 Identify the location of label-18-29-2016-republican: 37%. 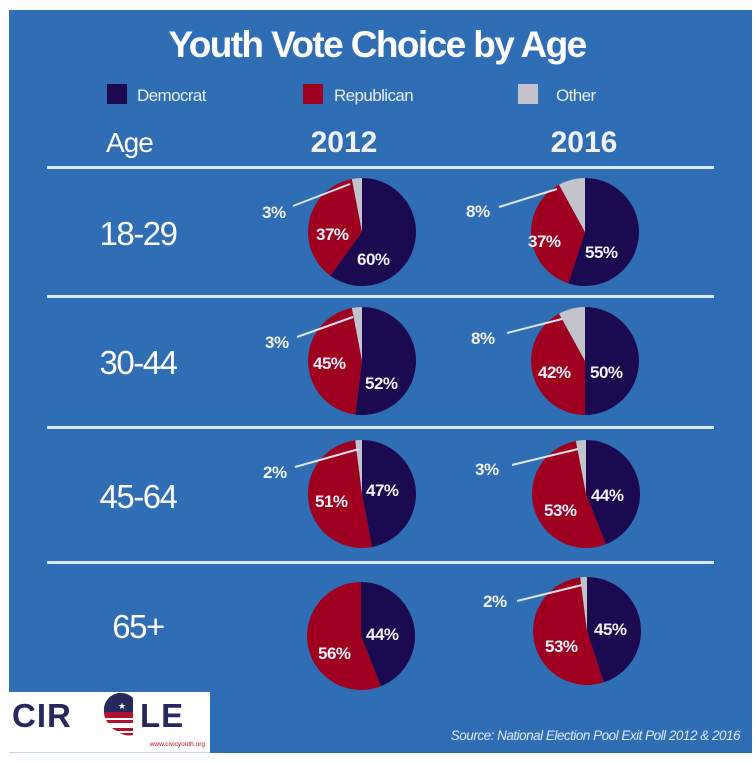
(544, 241).